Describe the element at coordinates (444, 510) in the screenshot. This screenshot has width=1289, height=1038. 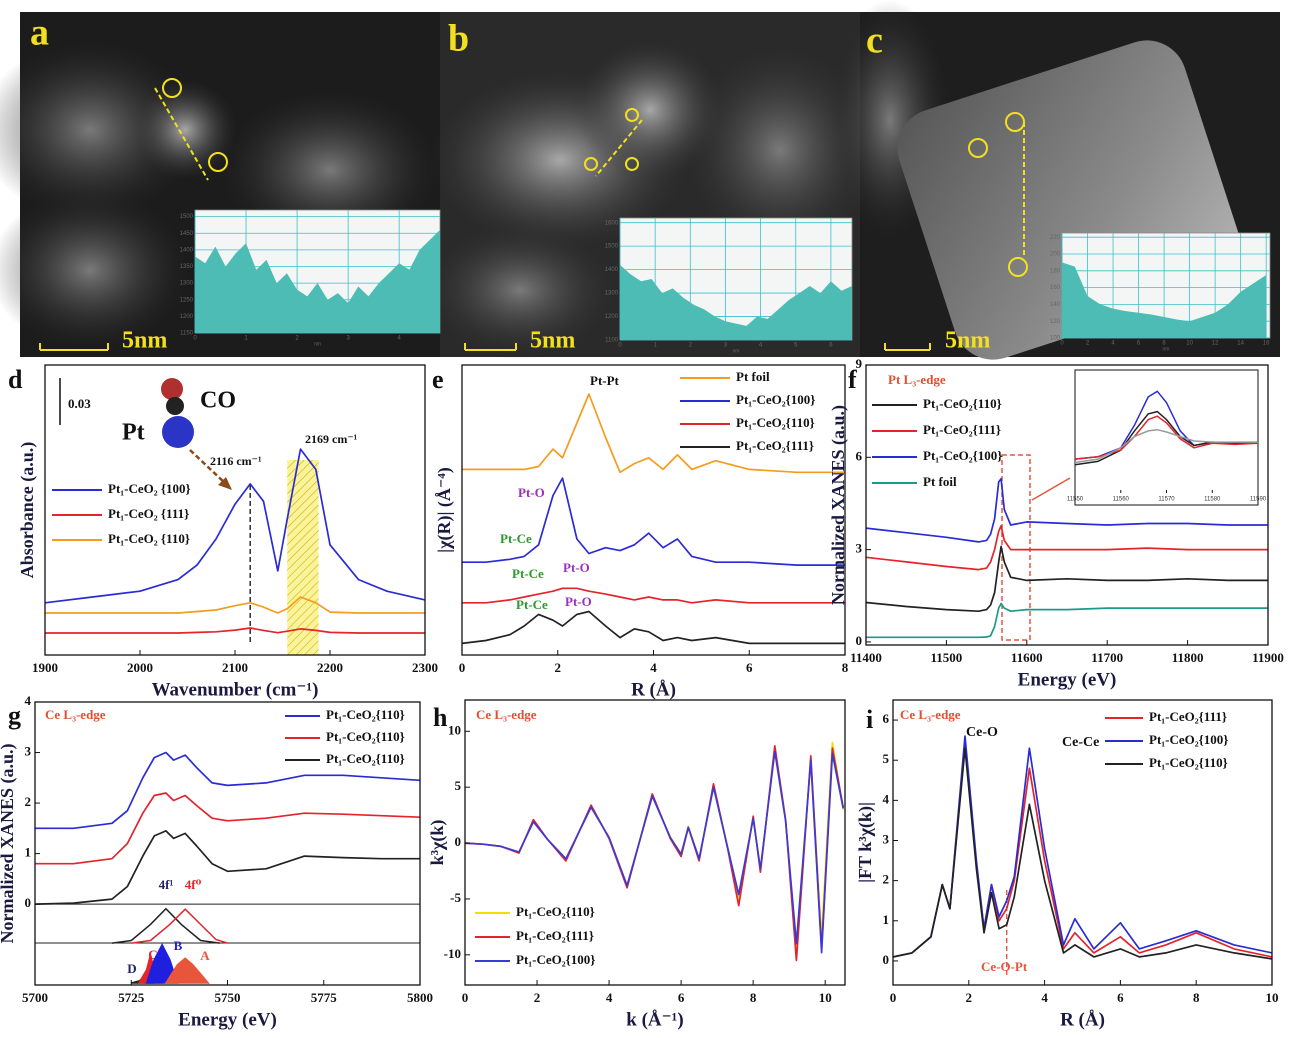
I see `y-axis-label: |χ(R)| (Å⁻⁴)` at that location.